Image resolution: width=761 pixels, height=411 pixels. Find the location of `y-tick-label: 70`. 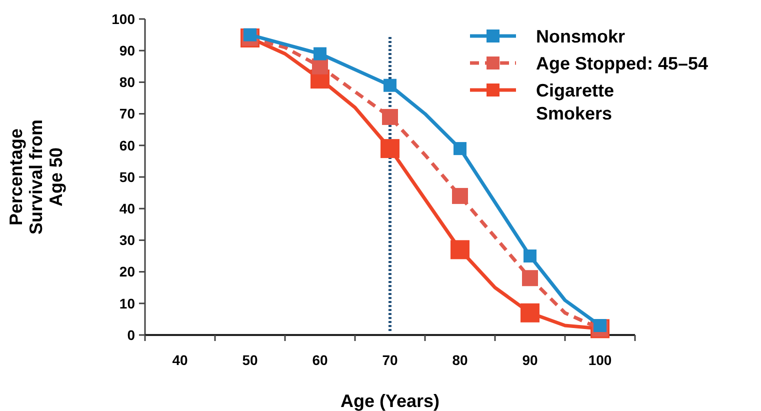

y-tick-label: 70 is located at coordinates (127, 114).